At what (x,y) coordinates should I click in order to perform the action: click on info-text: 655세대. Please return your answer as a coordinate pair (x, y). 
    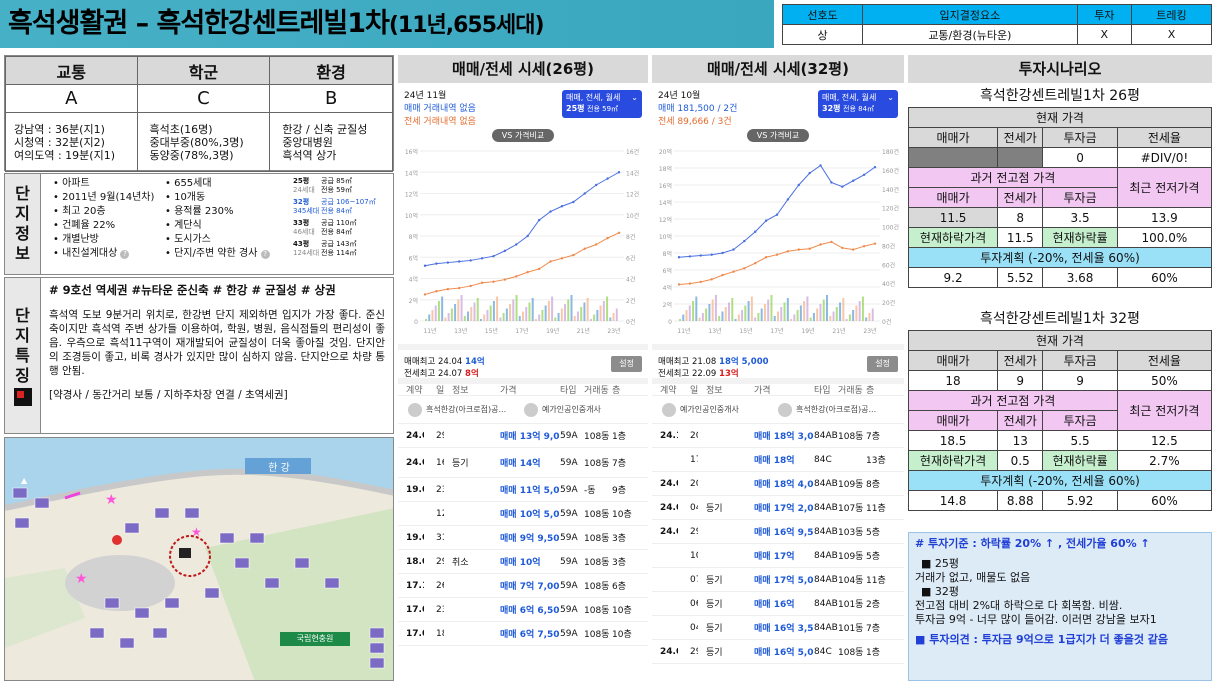
    Looking at the image, I should click on (193, 183).